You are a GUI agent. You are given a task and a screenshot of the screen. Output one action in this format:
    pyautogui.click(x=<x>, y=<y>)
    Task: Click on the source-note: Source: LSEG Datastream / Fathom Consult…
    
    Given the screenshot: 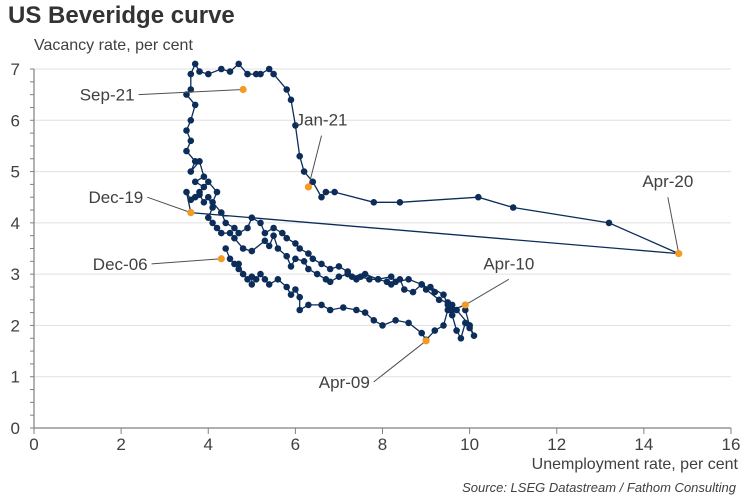 What is the action you would take?
    pyautogui.click(x=599, y=487)
    